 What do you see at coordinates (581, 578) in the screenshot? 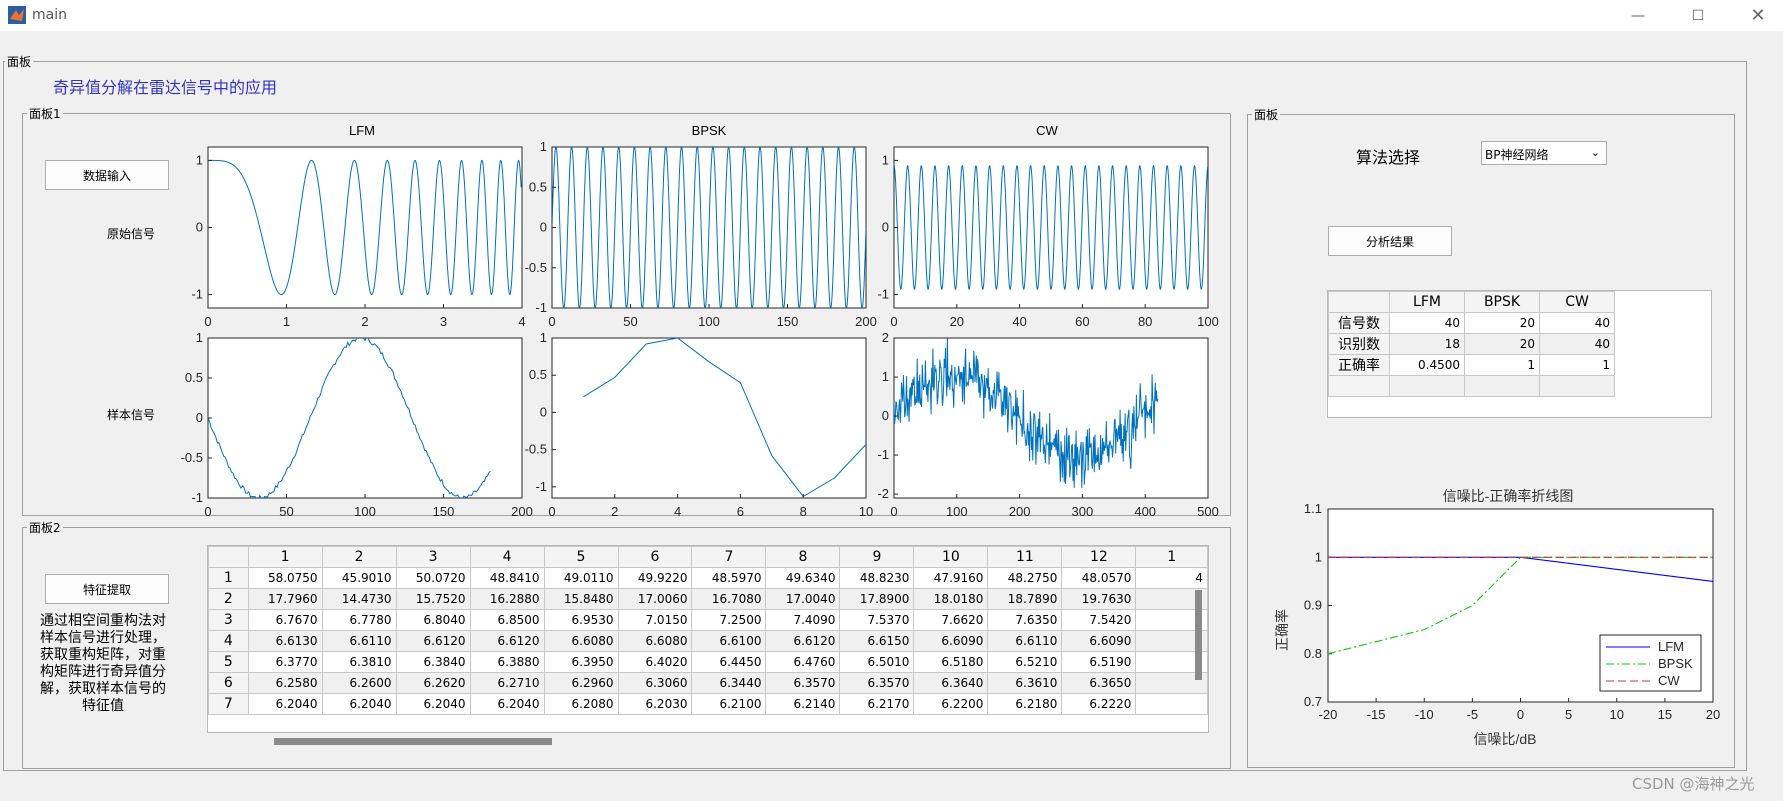
I see `table-cell: 49.0110` at bounding box center [581, 578].